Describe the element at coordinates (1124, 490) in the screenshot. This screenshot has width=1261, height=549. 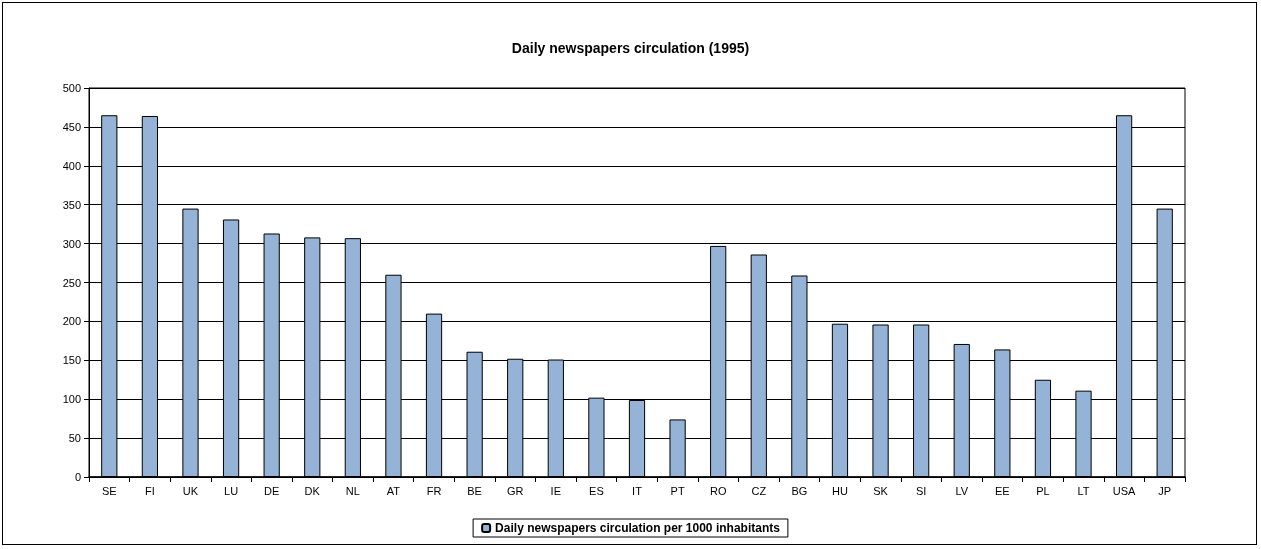
I see `x-tick-label: USA` at that location.